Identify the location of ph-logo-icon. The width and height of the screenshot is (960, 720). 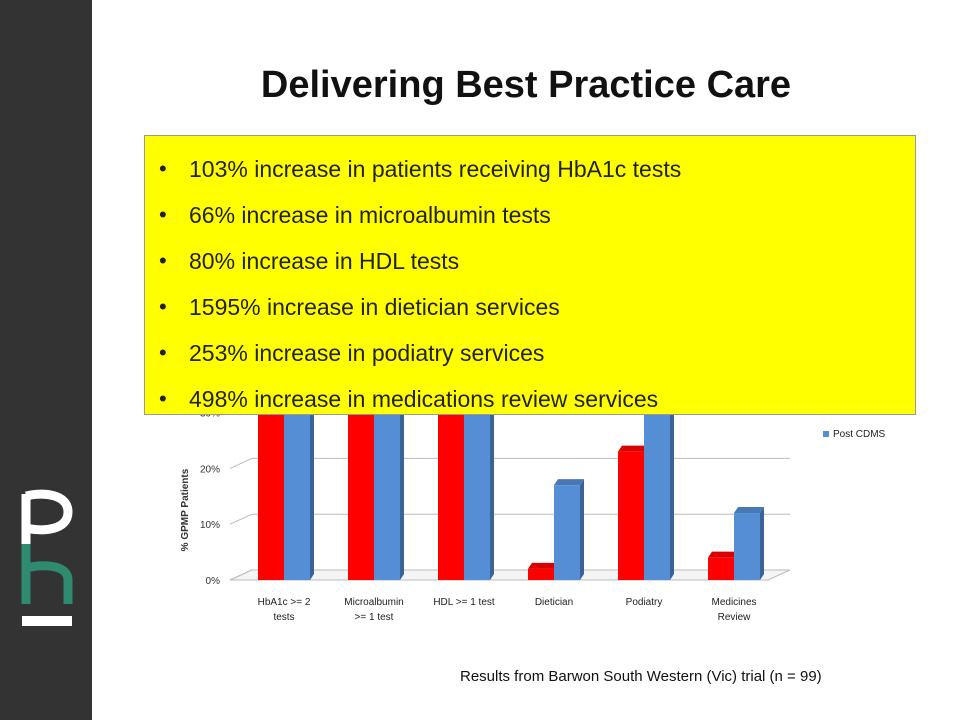
(47, 557).